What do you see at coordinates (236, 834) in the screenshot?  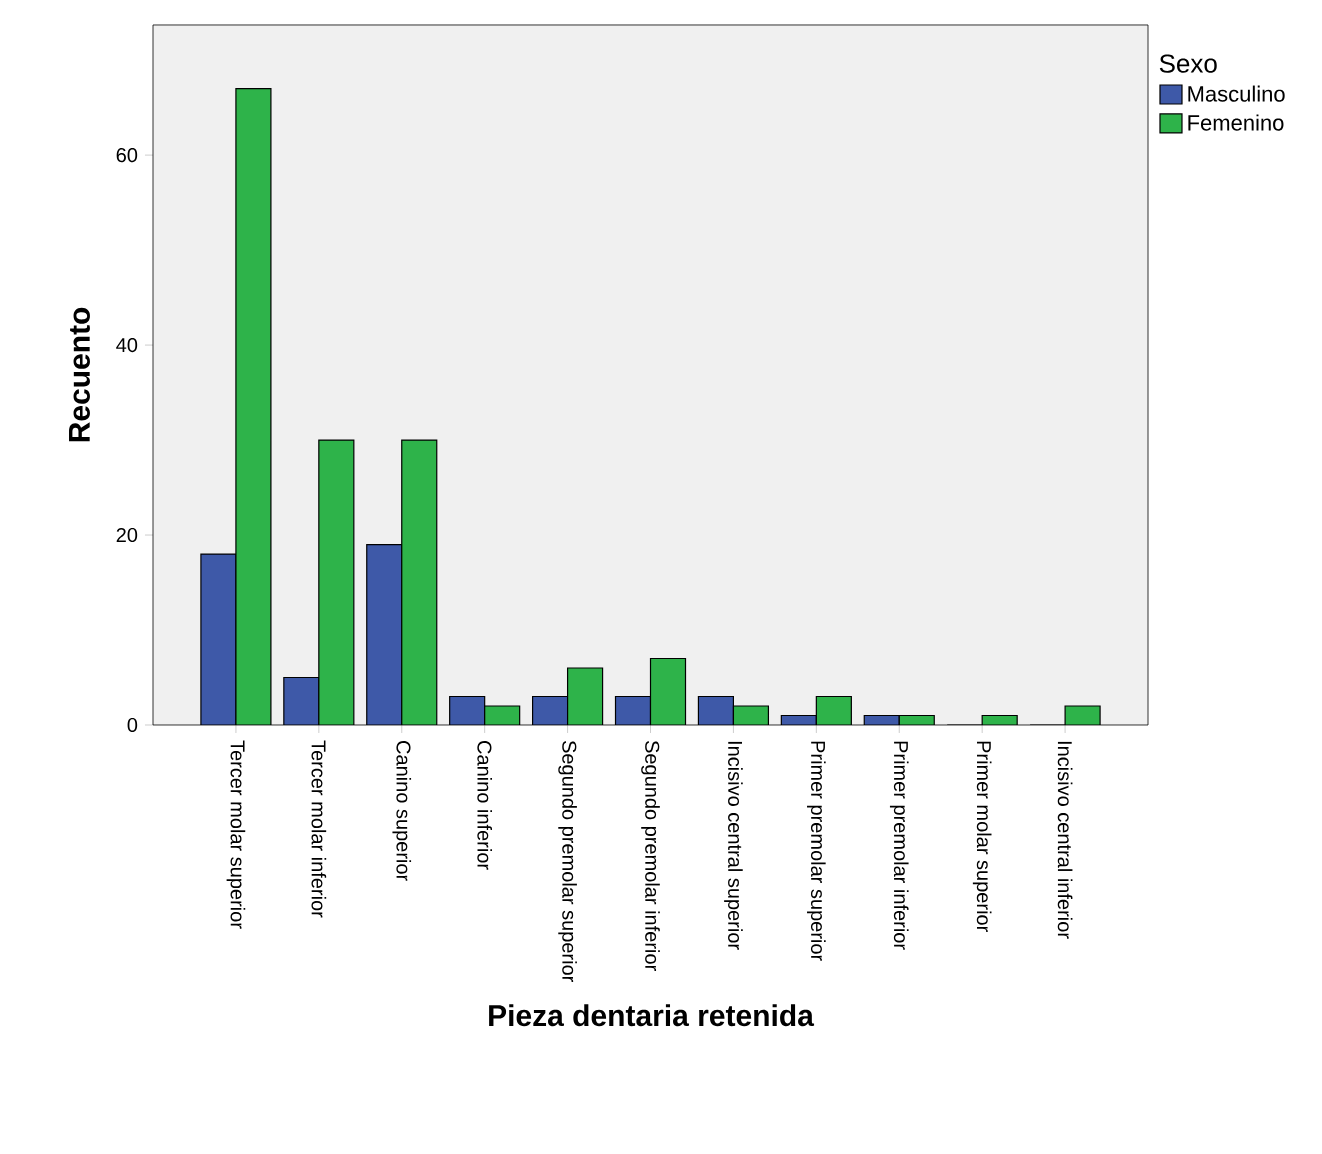 I see `x-tick-label: Tercer molar superior` at bounding box center [236, 834].